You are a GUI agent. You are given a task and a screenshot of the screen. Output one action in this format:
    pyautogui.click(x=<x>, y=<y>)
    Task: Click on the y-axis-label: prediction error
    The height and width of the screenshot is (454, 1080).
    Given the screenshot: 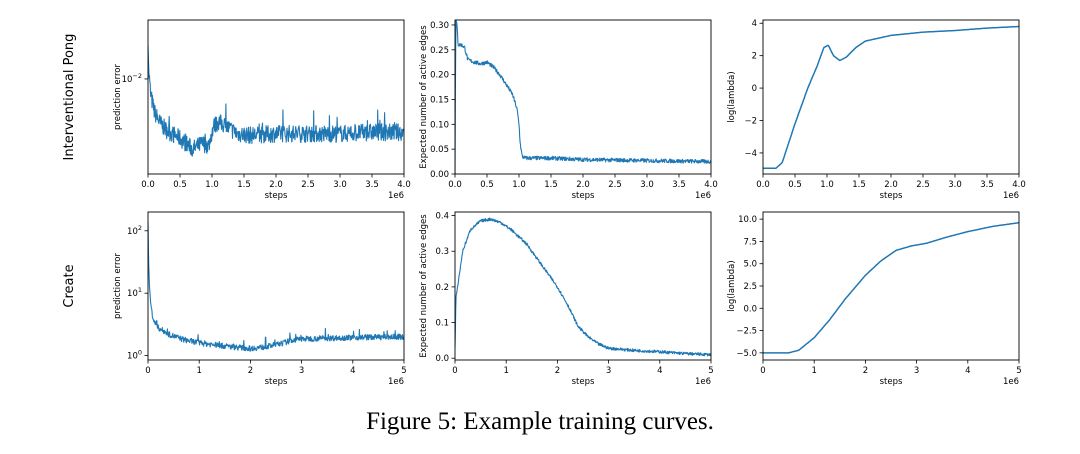 What is the action you would take?
    pyautogui.click(x=118, y=97)
    